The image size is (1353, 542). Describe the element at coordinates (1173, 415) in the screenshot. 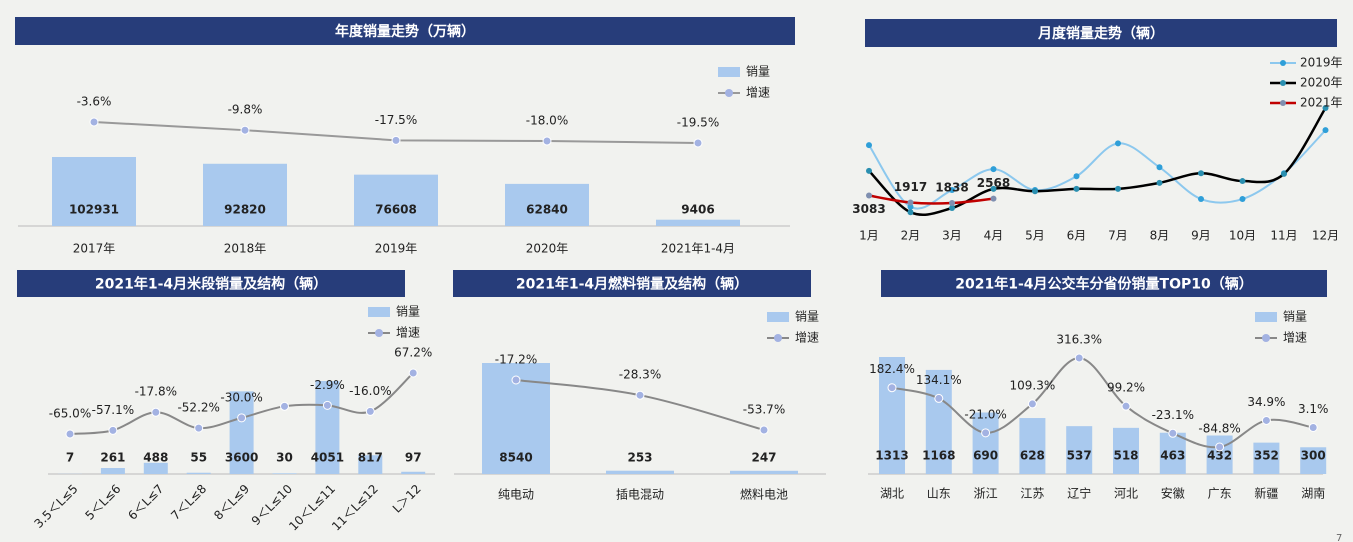

I see `growth-value-label: -23.1%` at that location.